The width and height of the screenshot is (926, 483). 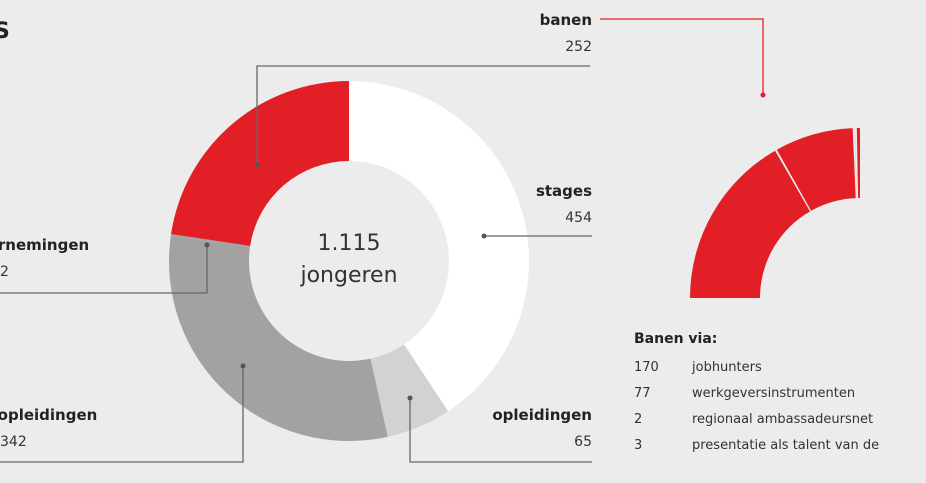 What do you see at coordinates (44, 245) in the screenshot?
I see `label-ondernemingen-name: ondernemingen` at bounding box center [44, 245].